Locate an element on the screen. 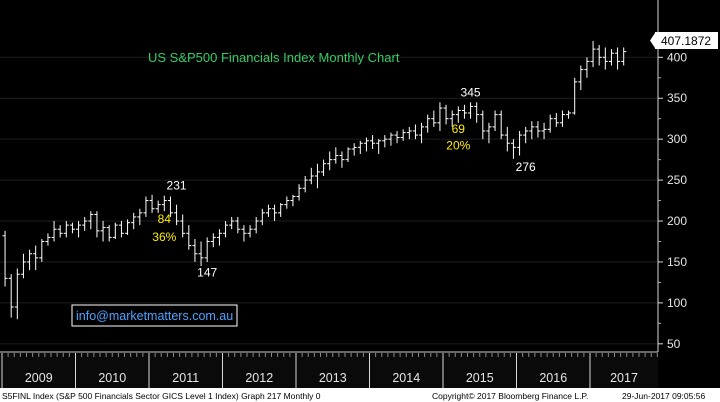 The height and width of the screenshot is (402, 720). y-tick-label: 150 is located at coordinates (677, 262).